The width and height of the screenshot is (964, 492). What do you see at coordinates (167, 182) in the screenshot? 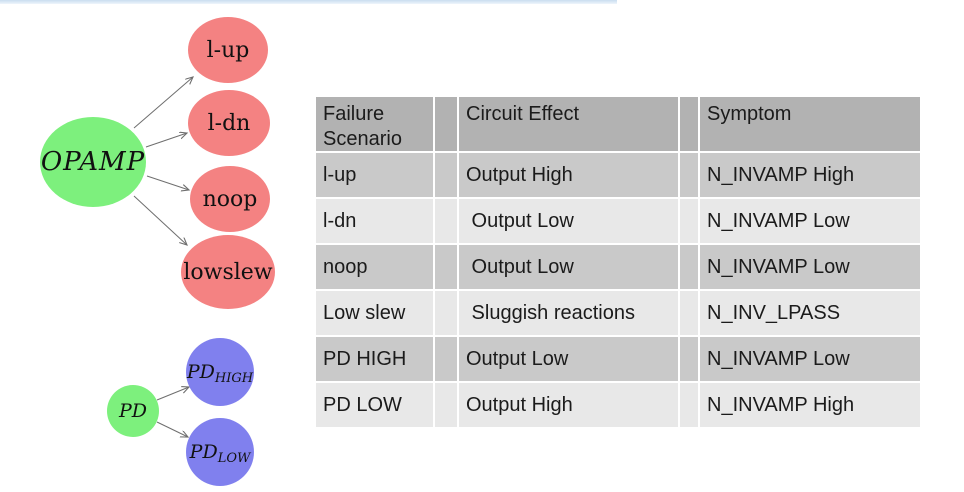
I see `arrow-opamp-noop` at bounding box center [167, 182].